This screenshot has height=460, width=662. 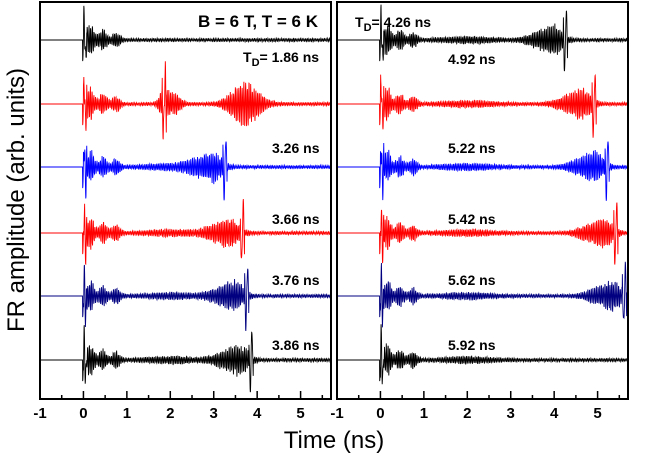 I want to click on x-tick-label-left-5: 4, so click(x=257, y=413).